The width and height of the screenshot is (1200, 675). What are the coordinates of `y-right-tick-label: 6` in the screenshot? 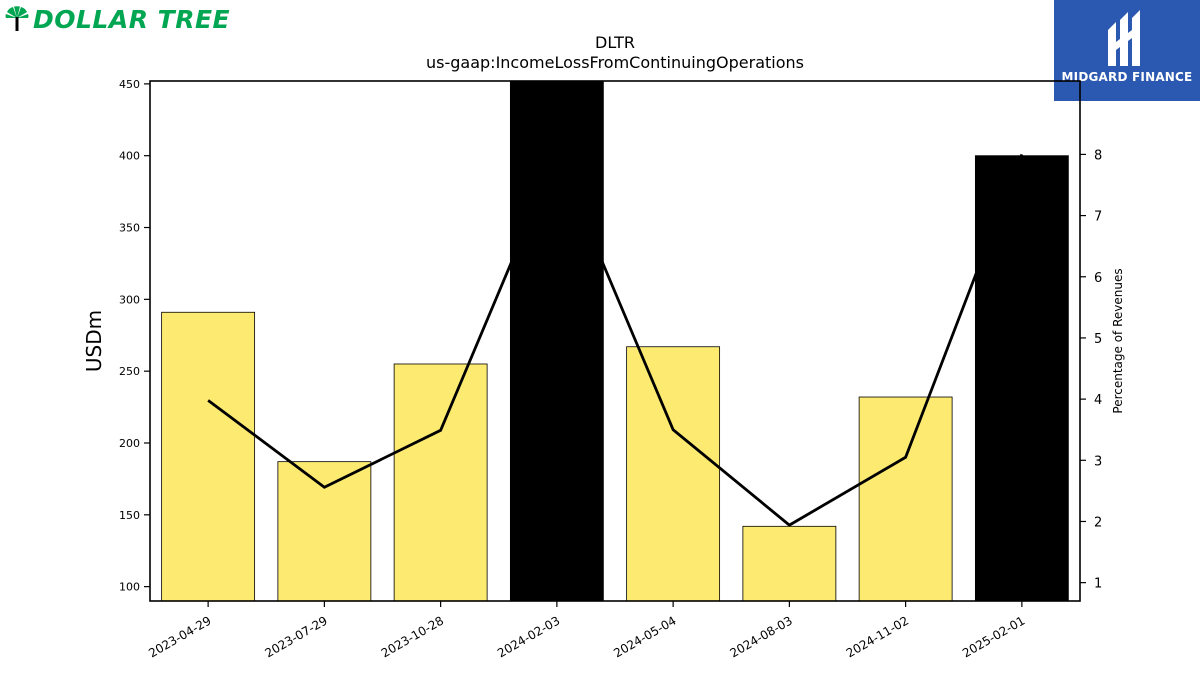 It's located at (1098, 278).